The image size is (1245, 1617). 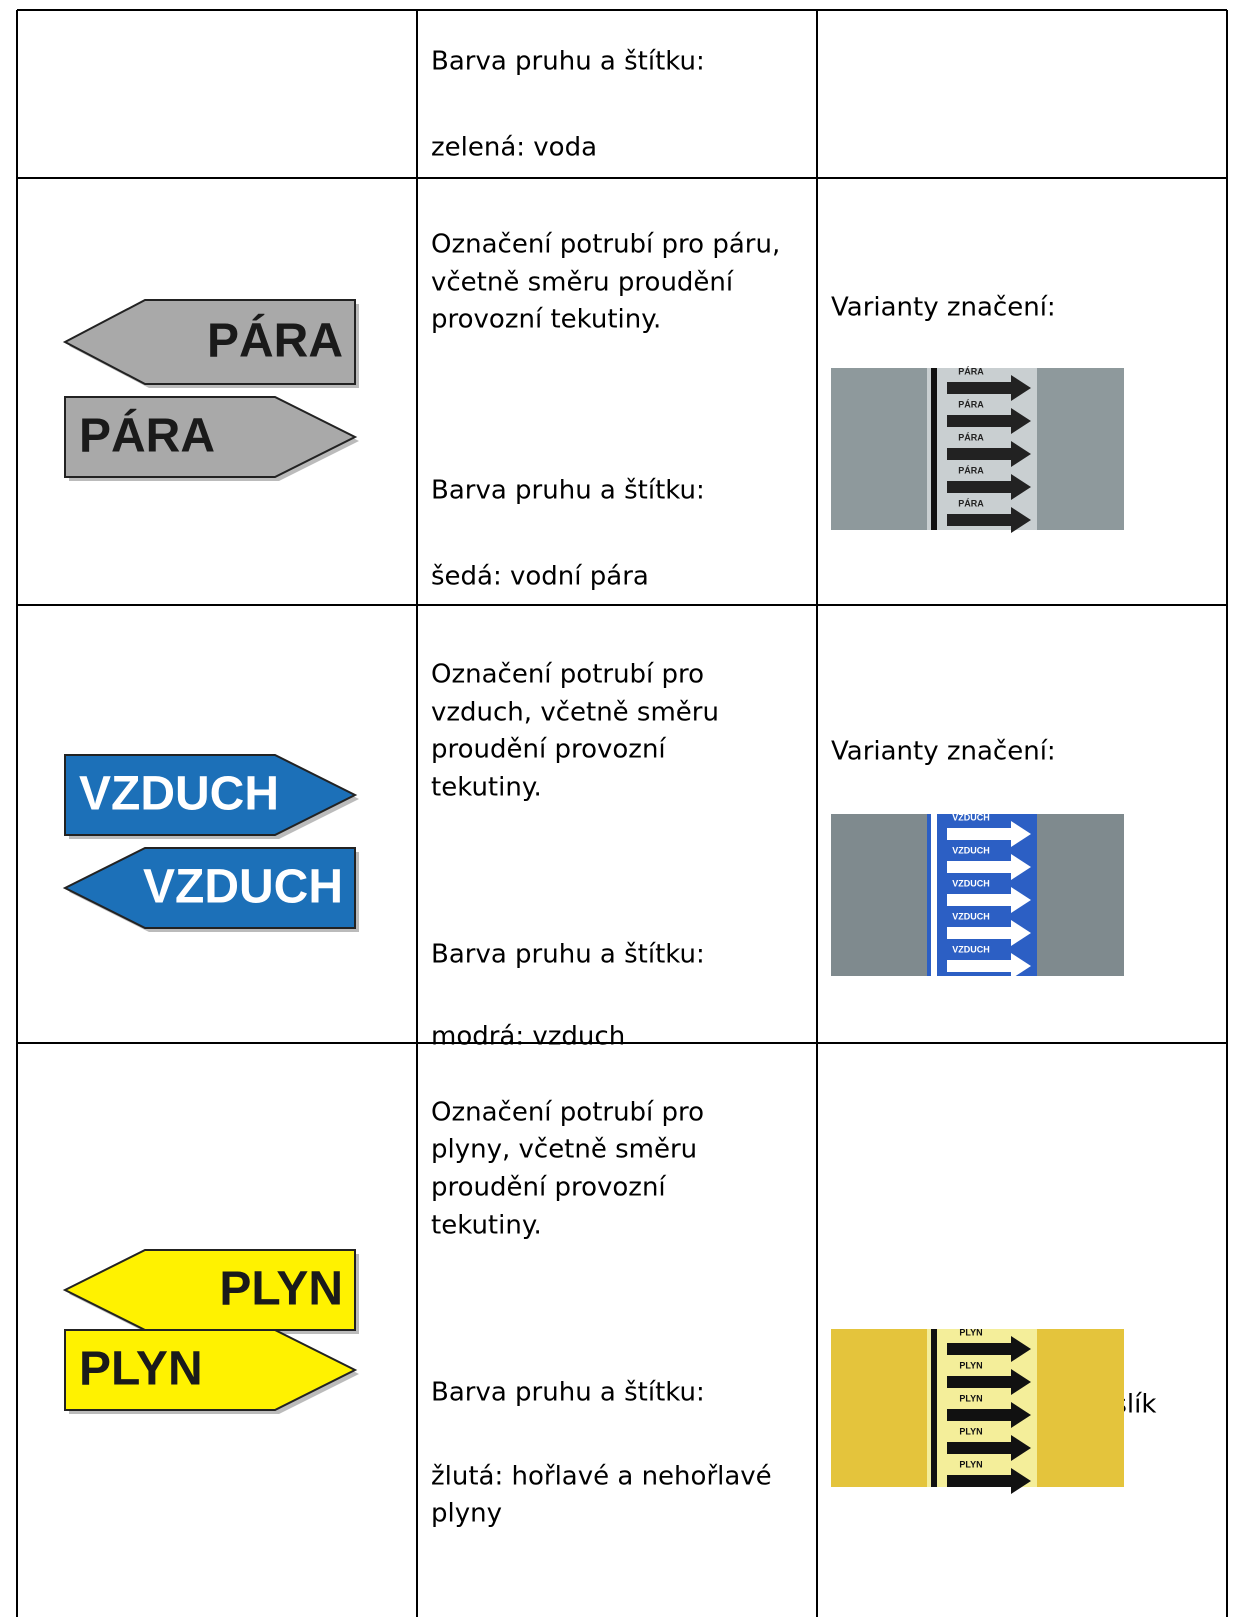 What do you see at coordinates (466, 1514) in the screenshot?
I see `color-text: plyny` at bounding box center [466, 1514].